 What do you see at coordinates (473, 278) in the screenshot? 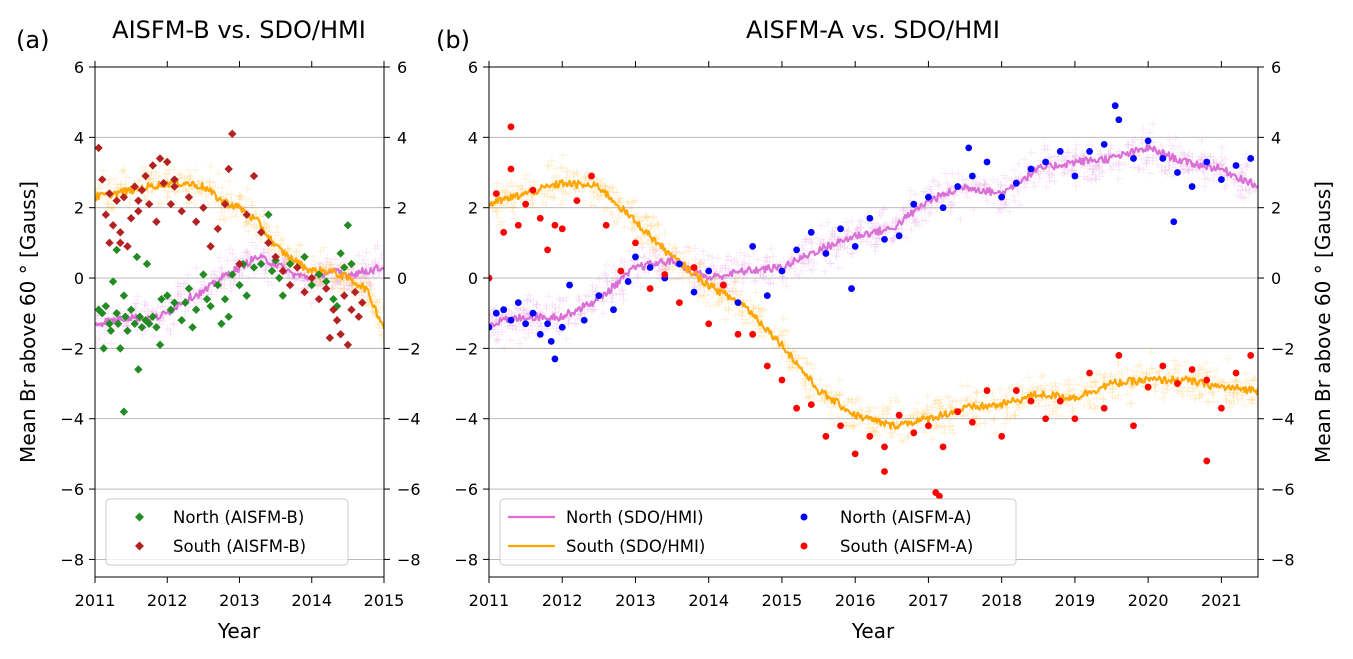
I see `panel-b-y-tick-label-left: 0` at bounding box center [473, 278].